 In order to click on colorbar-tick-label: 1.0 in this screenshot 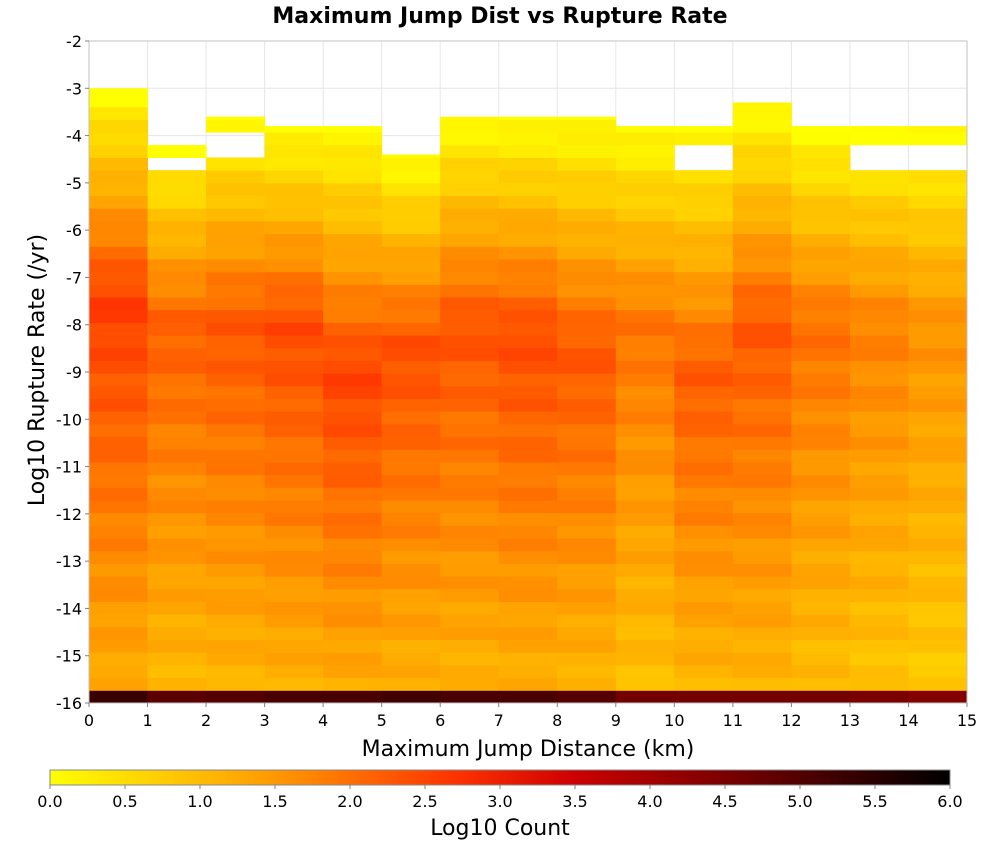, I will do `click(199, 801)`.